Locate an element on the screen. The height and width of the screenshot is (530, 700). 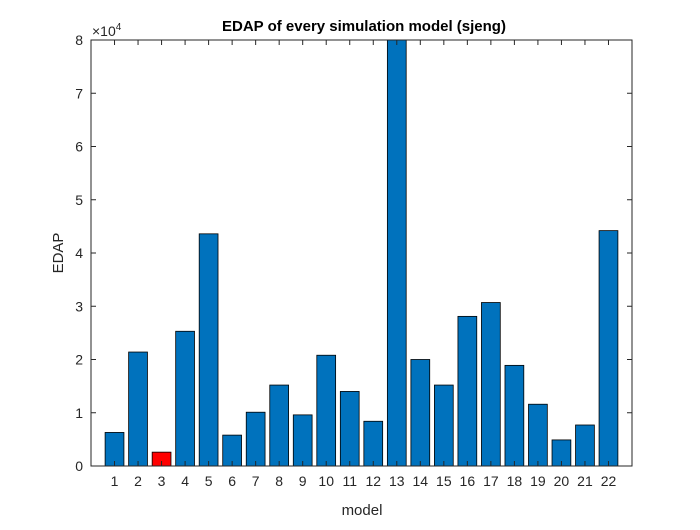
x-tick-label-19: 19 is located at coordinates (538, 481).